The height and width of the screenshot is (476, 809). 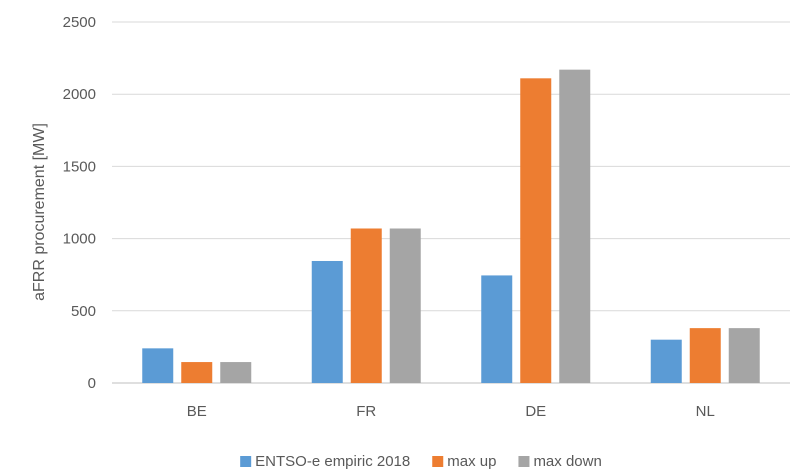 What do you see at coordinates (39, 212) in the screenshot?
I see `y-axis-title: aFRR procurement [MW]` at bounding box center [39, 212].